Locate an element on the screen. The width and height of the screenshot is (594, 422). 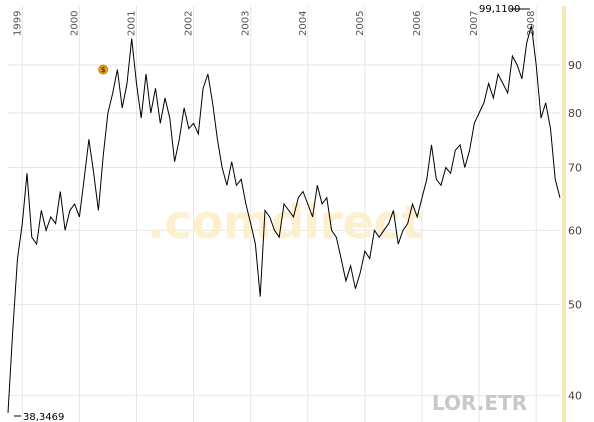
dividend-marker: $ is located at coordinates (103, 69).